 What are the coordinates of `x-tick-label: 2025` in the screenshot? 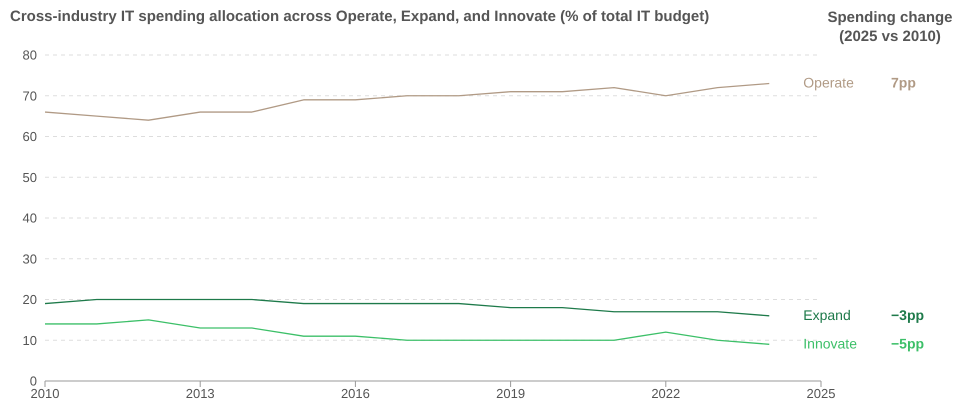 It's located at (821, 394).